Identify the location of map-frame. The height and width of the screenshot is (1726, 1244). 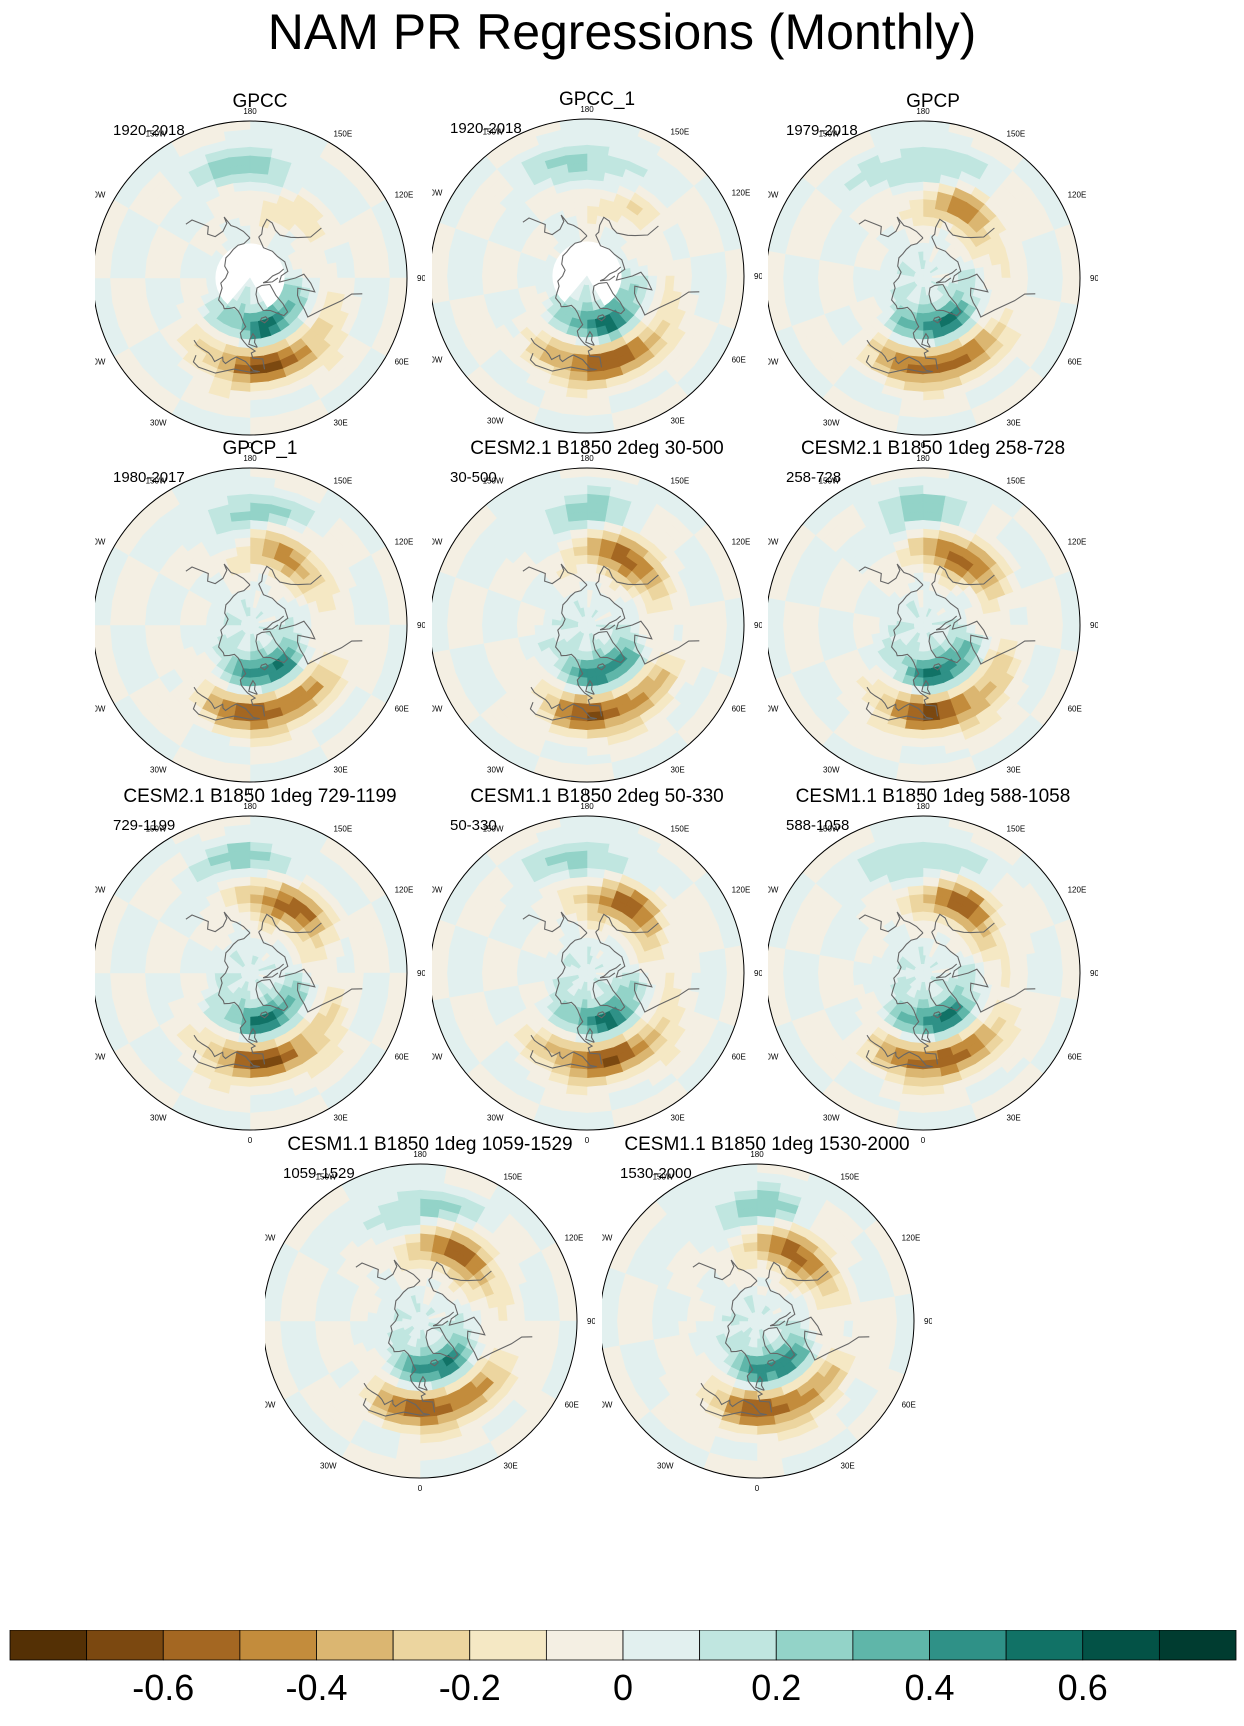
(588, 625).